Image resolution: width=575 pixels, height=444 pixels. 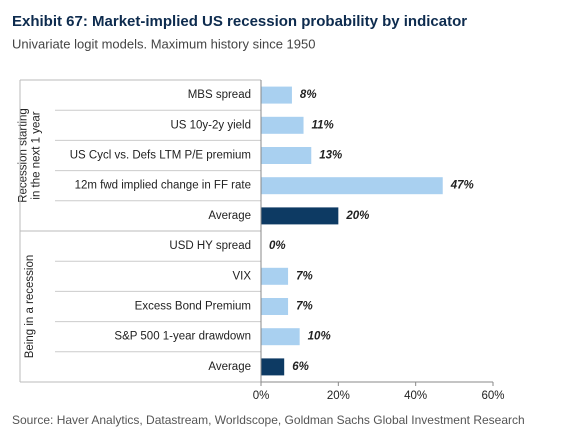 What do you see at coordinates (160, 156) in the screenshot?
I see `category-label: US Cycl vs. Defs LTM P/E premium` at bounding box center [160, 156].